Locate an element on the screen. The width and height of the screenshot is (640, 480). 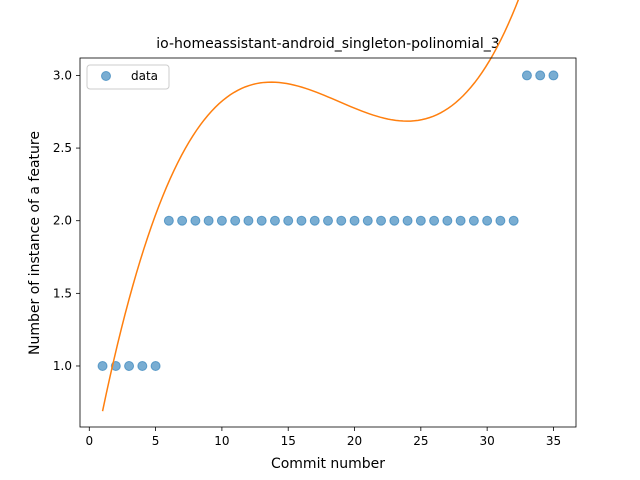
y-tick-label: 2.0 is located at coordinates (62, 221).